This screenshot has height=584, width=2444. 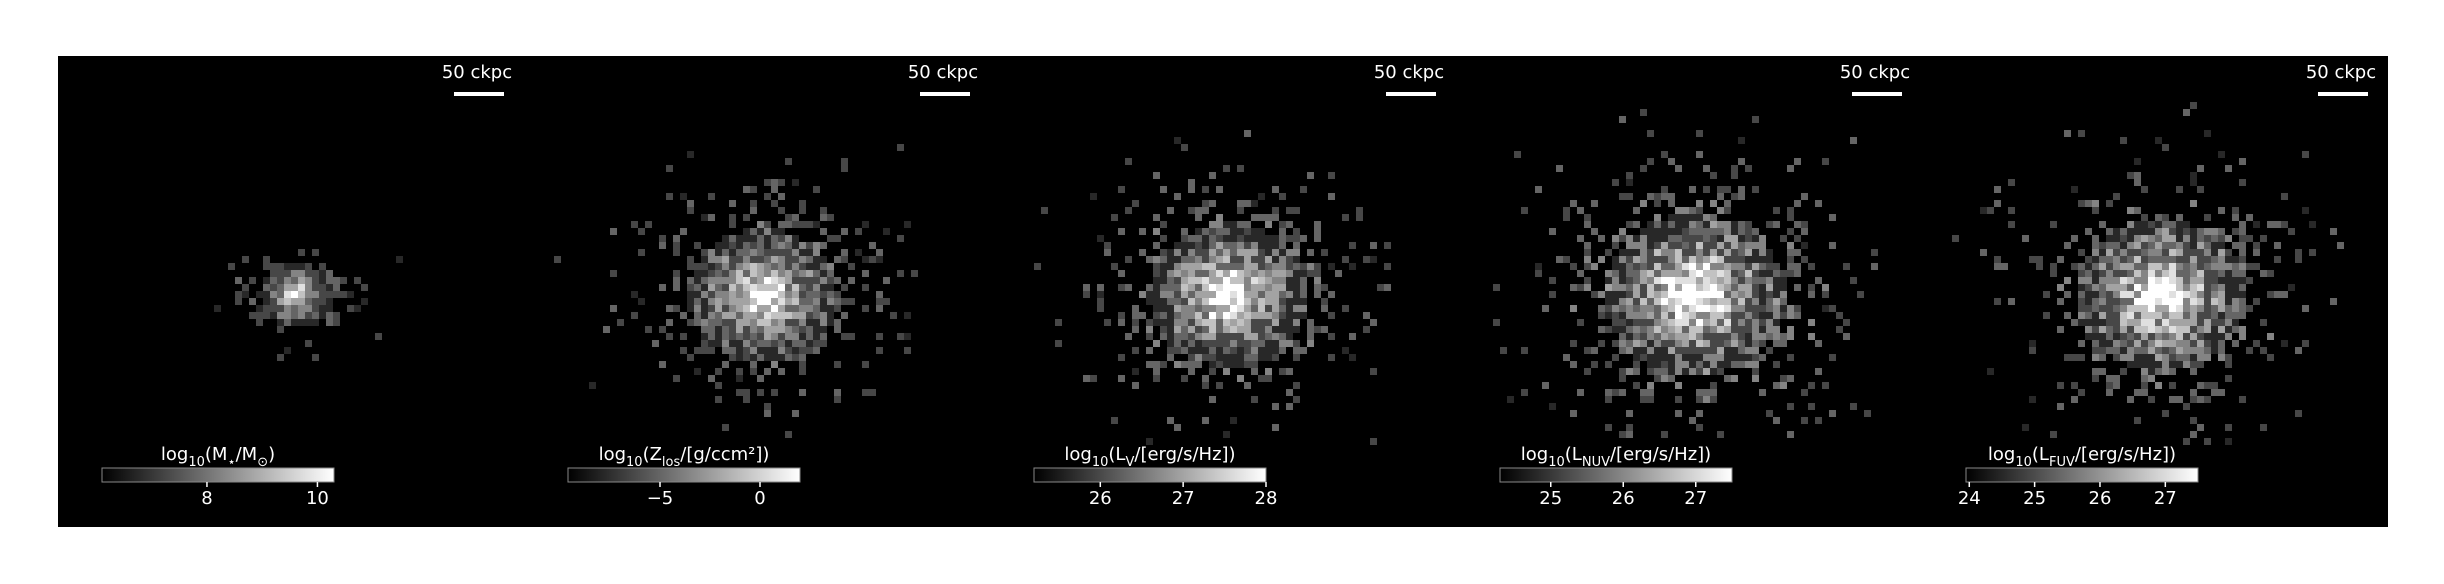 I want to click on colorbar-label: log10(M⋆/M⊙), so click(x=218, y=457).